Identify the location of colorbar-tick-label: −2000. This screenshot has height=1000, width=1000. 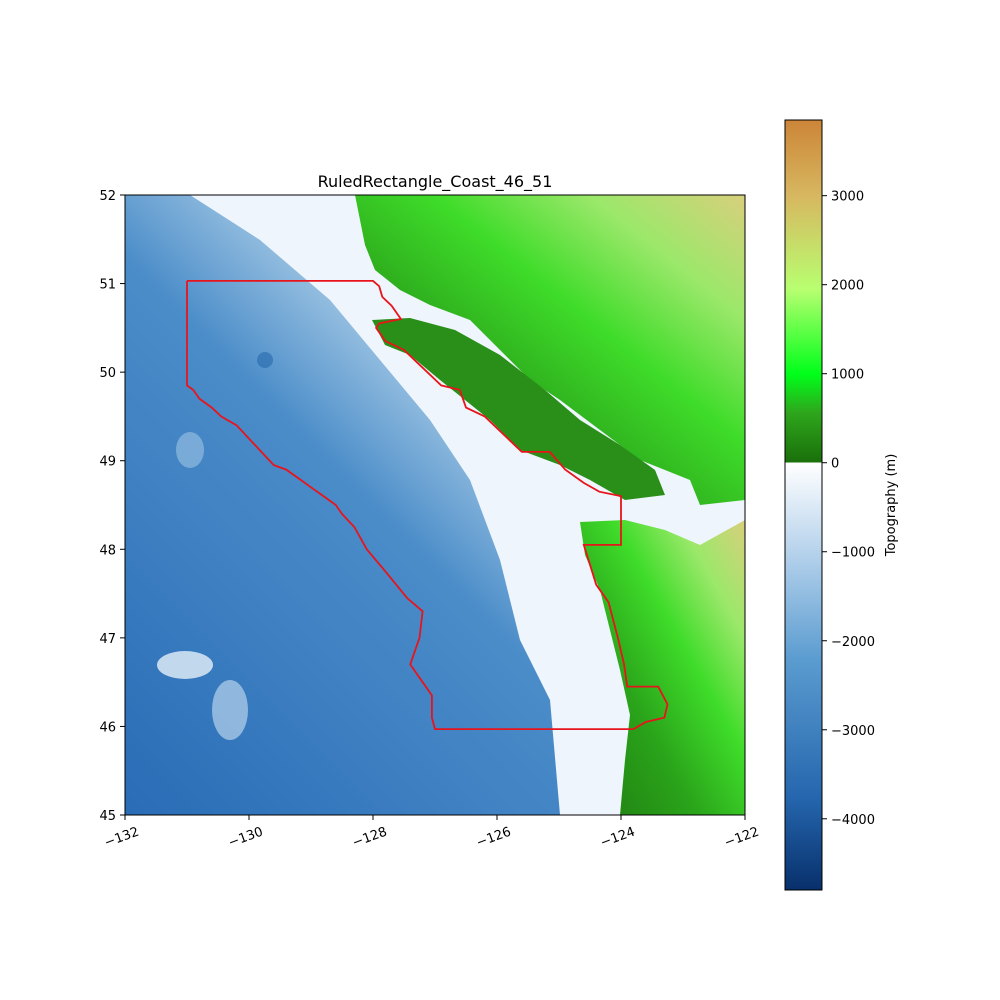
(853, 642).